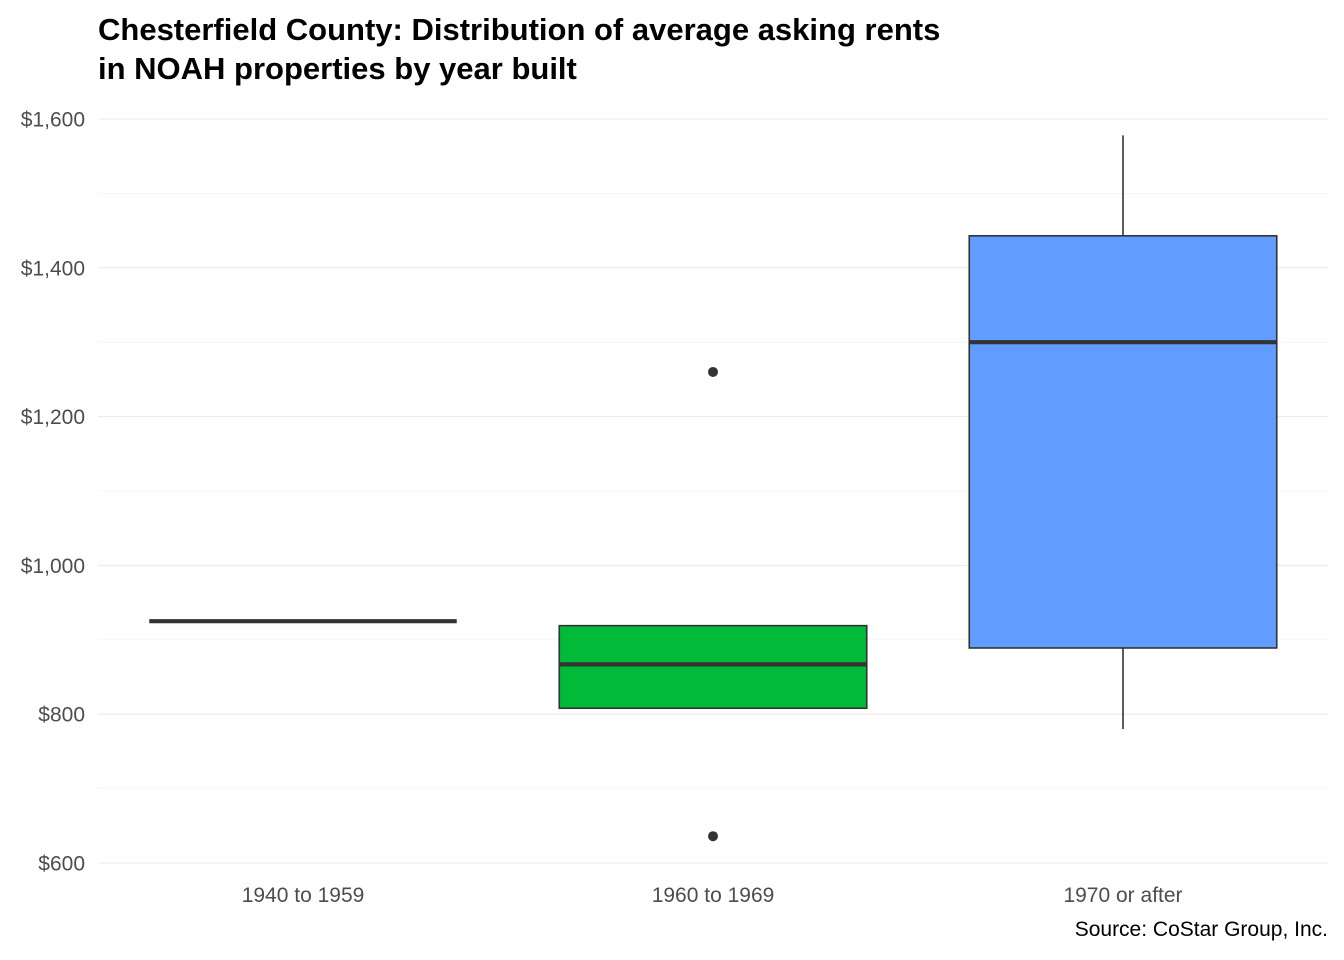 This screenshot has width=1344, height=960. I want to click on y-tick-label: $1,200, so click(53, 417).